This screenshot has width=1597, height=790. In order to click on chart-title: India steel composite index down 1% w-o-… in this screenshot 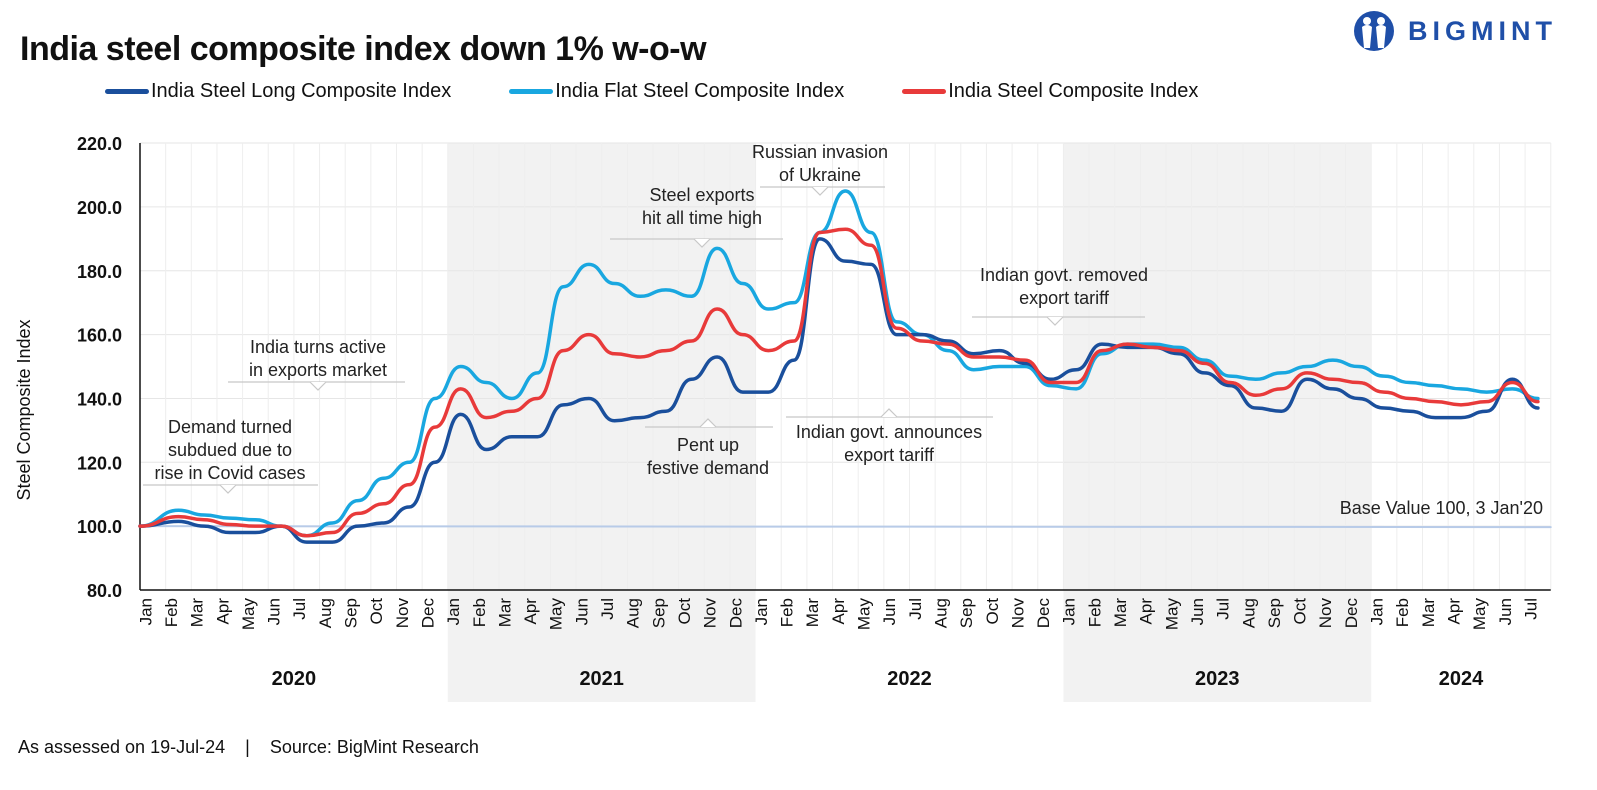, I will do `click(363, 49)`.